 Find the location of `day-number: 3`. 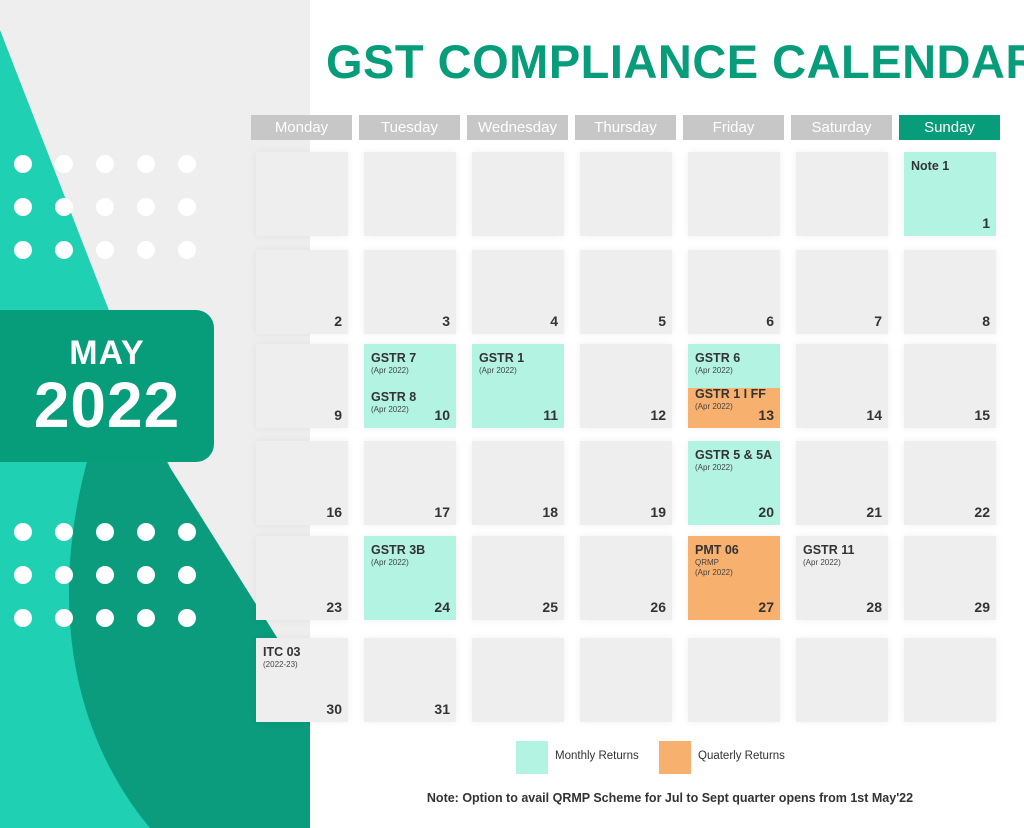

day-number: 3 is located at coordinates (446, 321).